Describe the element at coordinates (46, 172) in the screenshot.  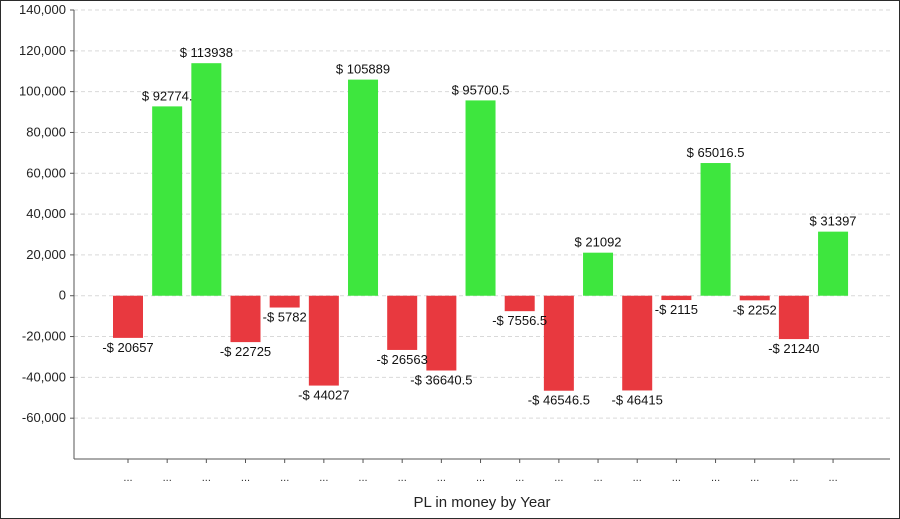
I see `y-tick-label: 60,000` at that location.